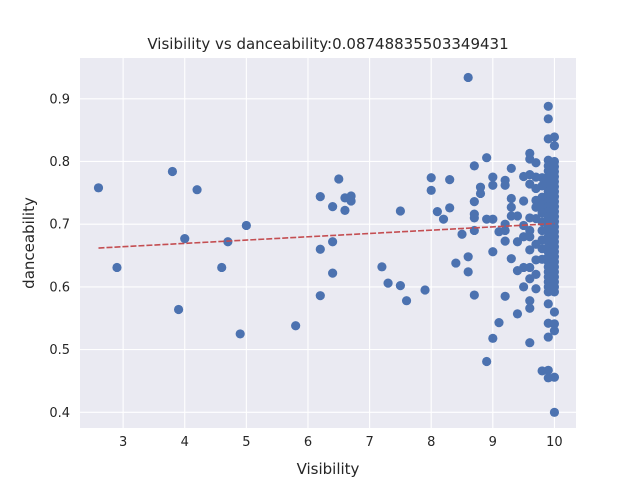 The height and width of the screenshot is (480, 640). Describe the element at coordinates (493, 442) in the screenshot. I see `x-tick-label: 9` at that location.